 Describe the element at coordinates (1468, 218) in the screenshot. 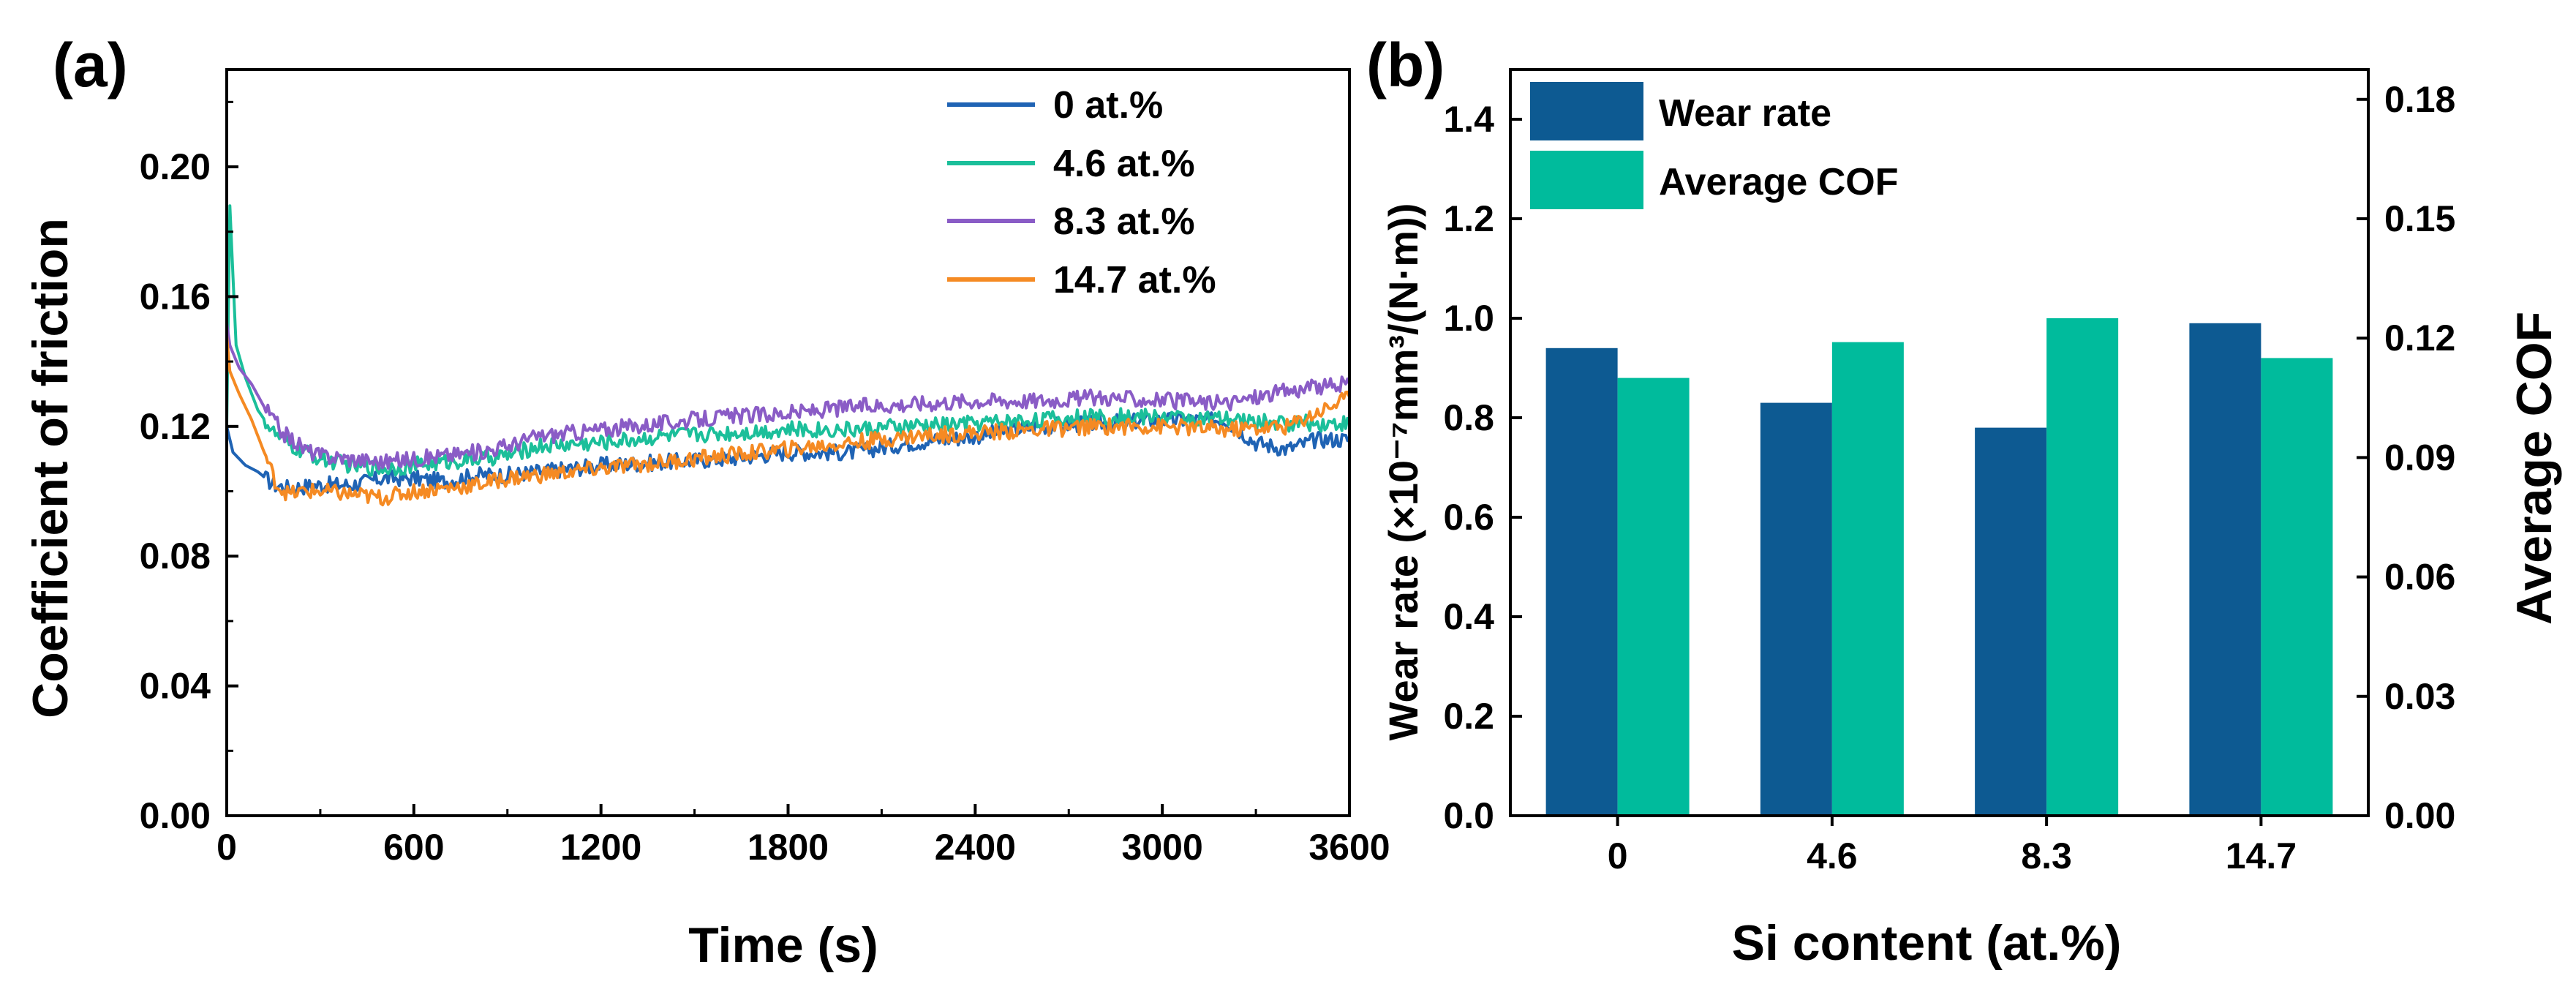

I see `y-tick-label: 1.2` at that location.